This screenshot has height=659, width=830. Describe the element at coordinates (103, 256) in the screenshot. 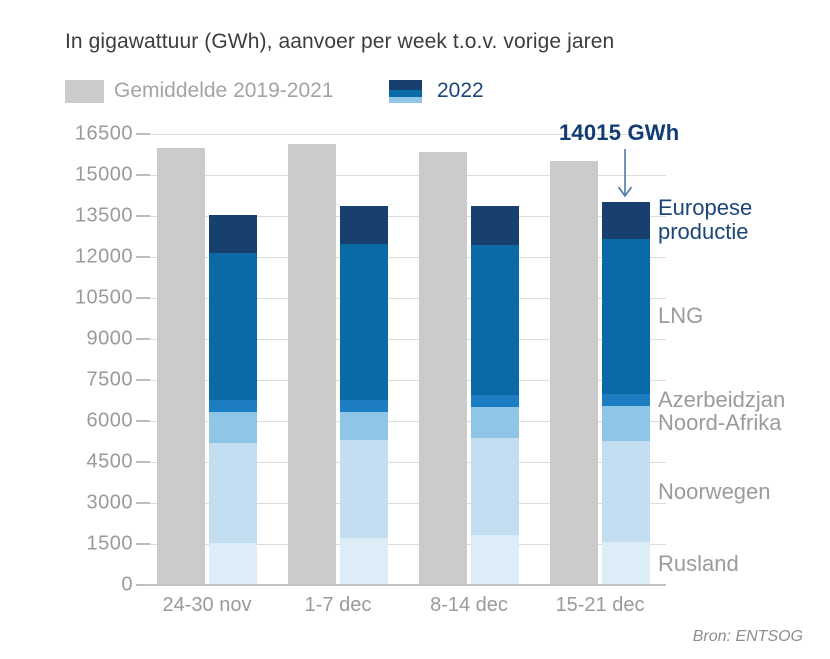

I see `y-axis-label: 12000` at that location.